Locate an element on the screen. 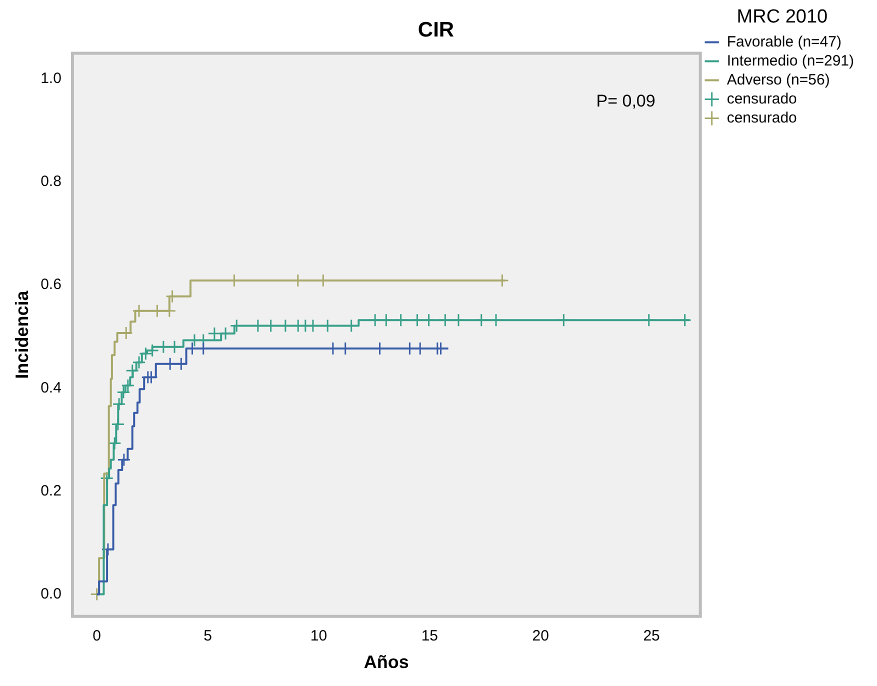 The width and height of the screenshot is (877, 686). x-axis-title: Años is located at coordinates (386, 662).